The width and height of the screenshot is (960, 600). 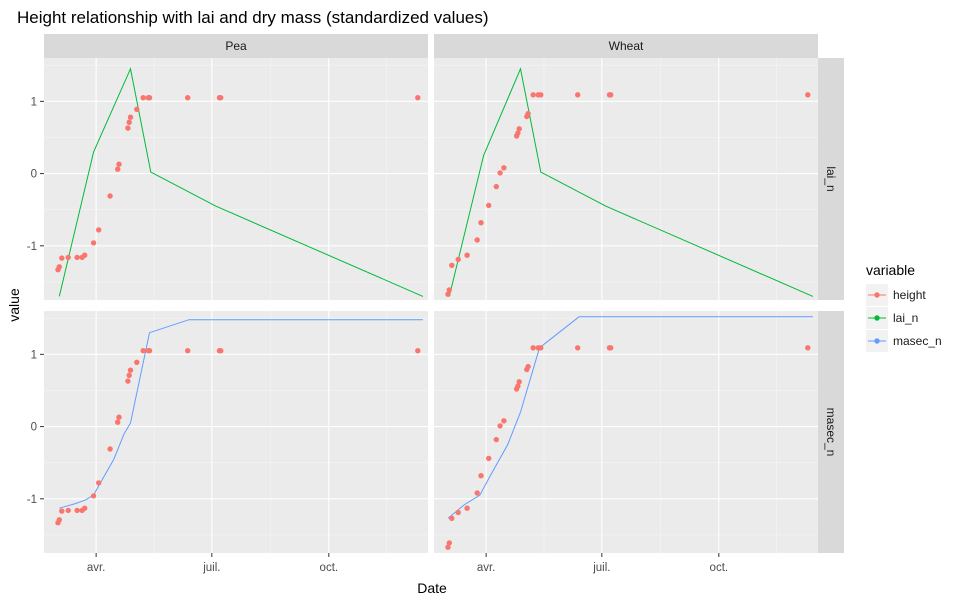 I want to click on facet-strip-label: lai_n, so click(x=831, y=178).